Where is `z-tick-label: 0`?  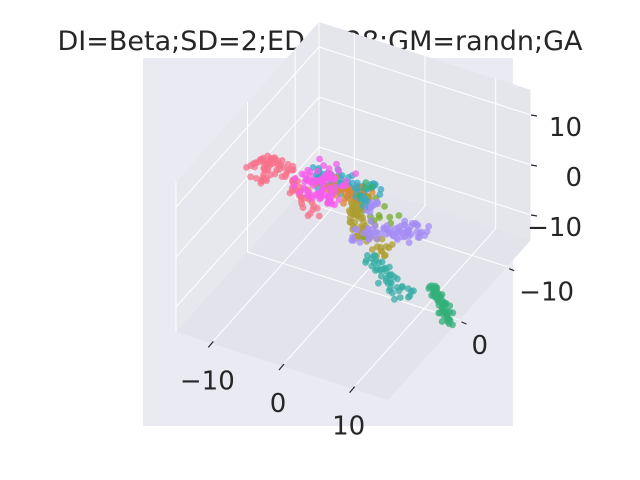 z-tick-label: 0 is located at coordinates (573, 178).